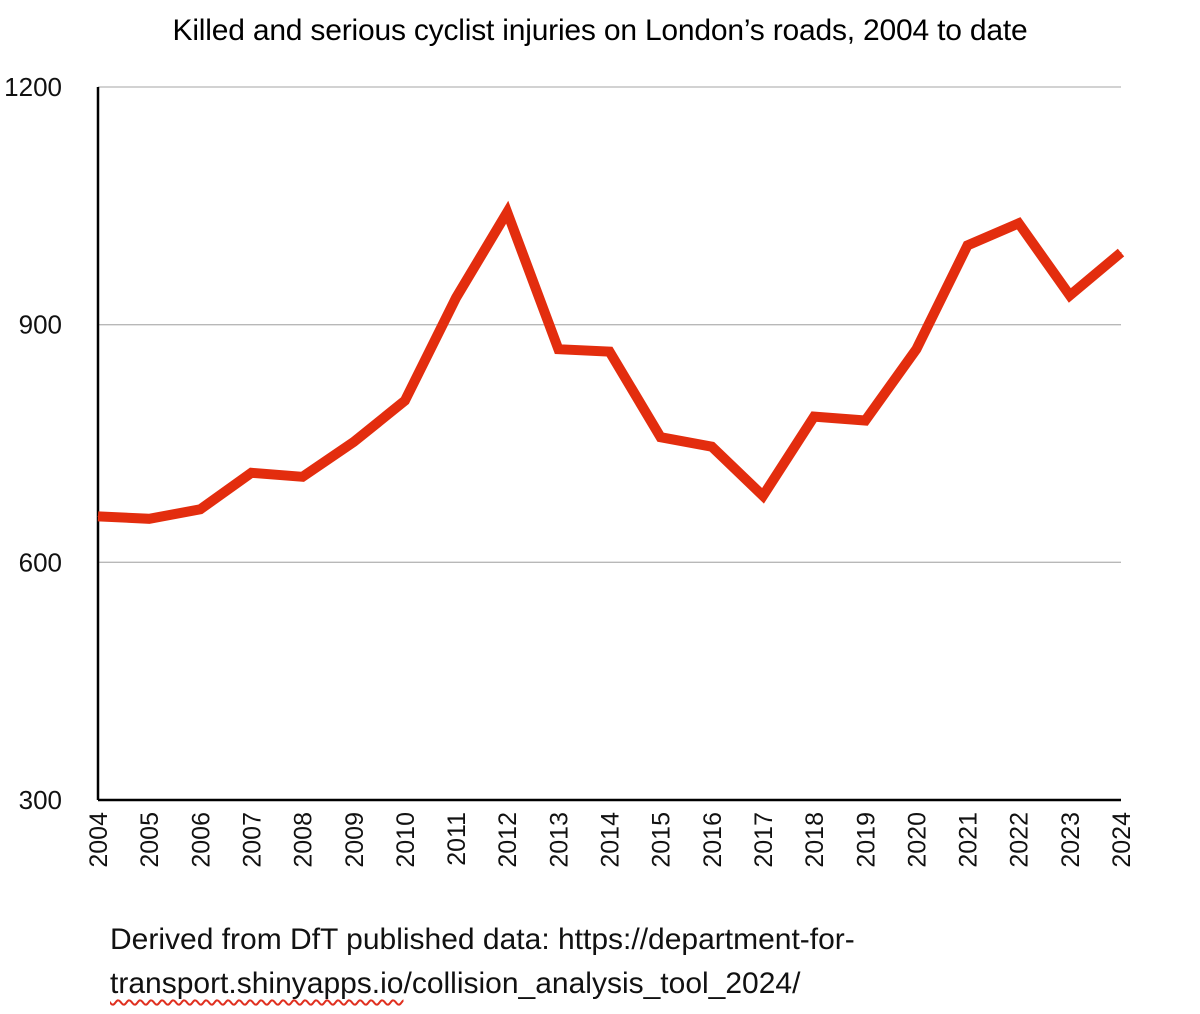 The image size is (1200, 1014). I want to click on y-tick-label: 1200, so click(33, 87).